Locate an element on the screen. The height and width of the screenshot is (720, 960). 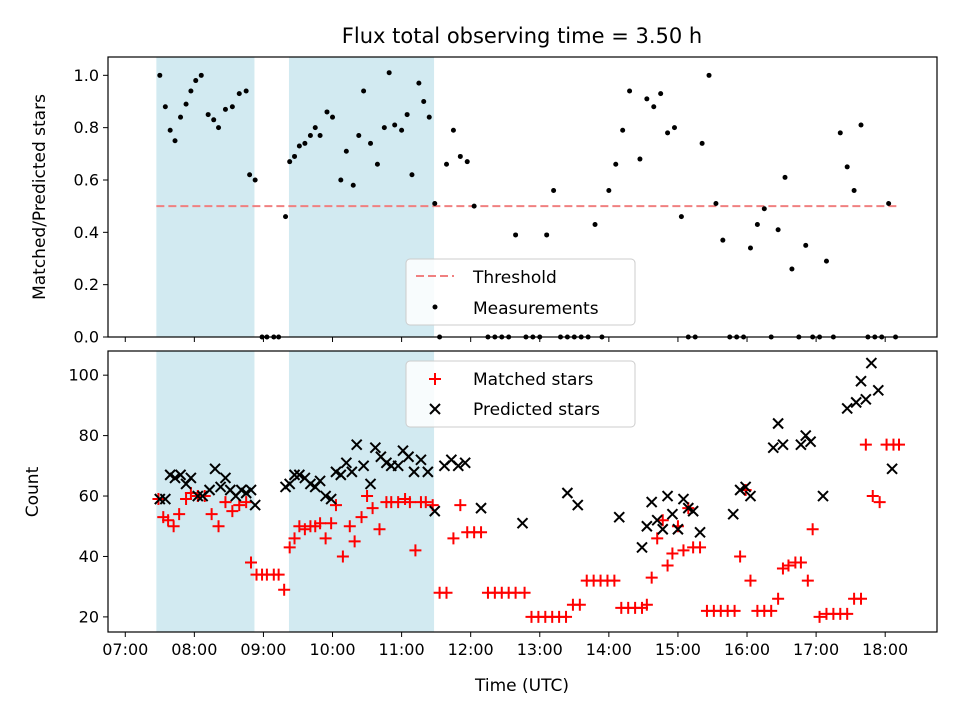
x-axis-label: Time (UTC) is located at coordinates (521, 686).